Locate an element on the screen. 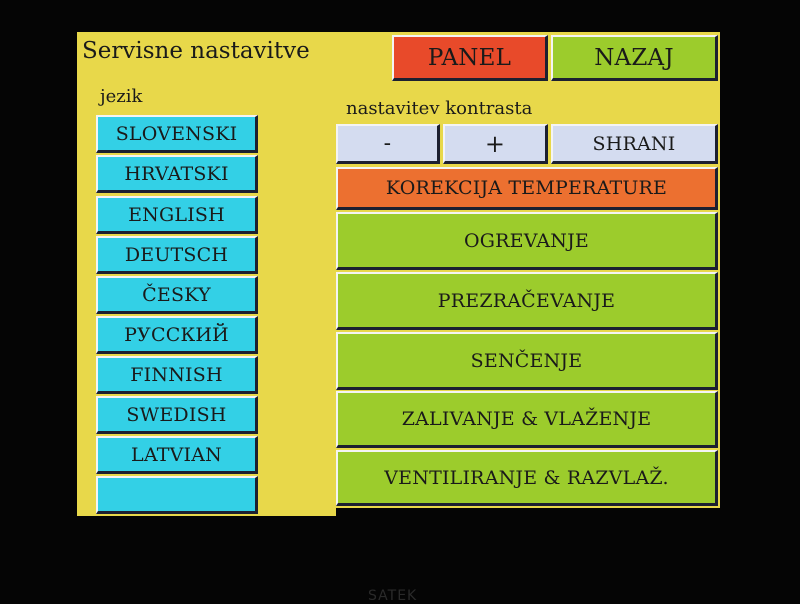  menu-heating-button: OGREVANJE is located at coordinates (527, 241).